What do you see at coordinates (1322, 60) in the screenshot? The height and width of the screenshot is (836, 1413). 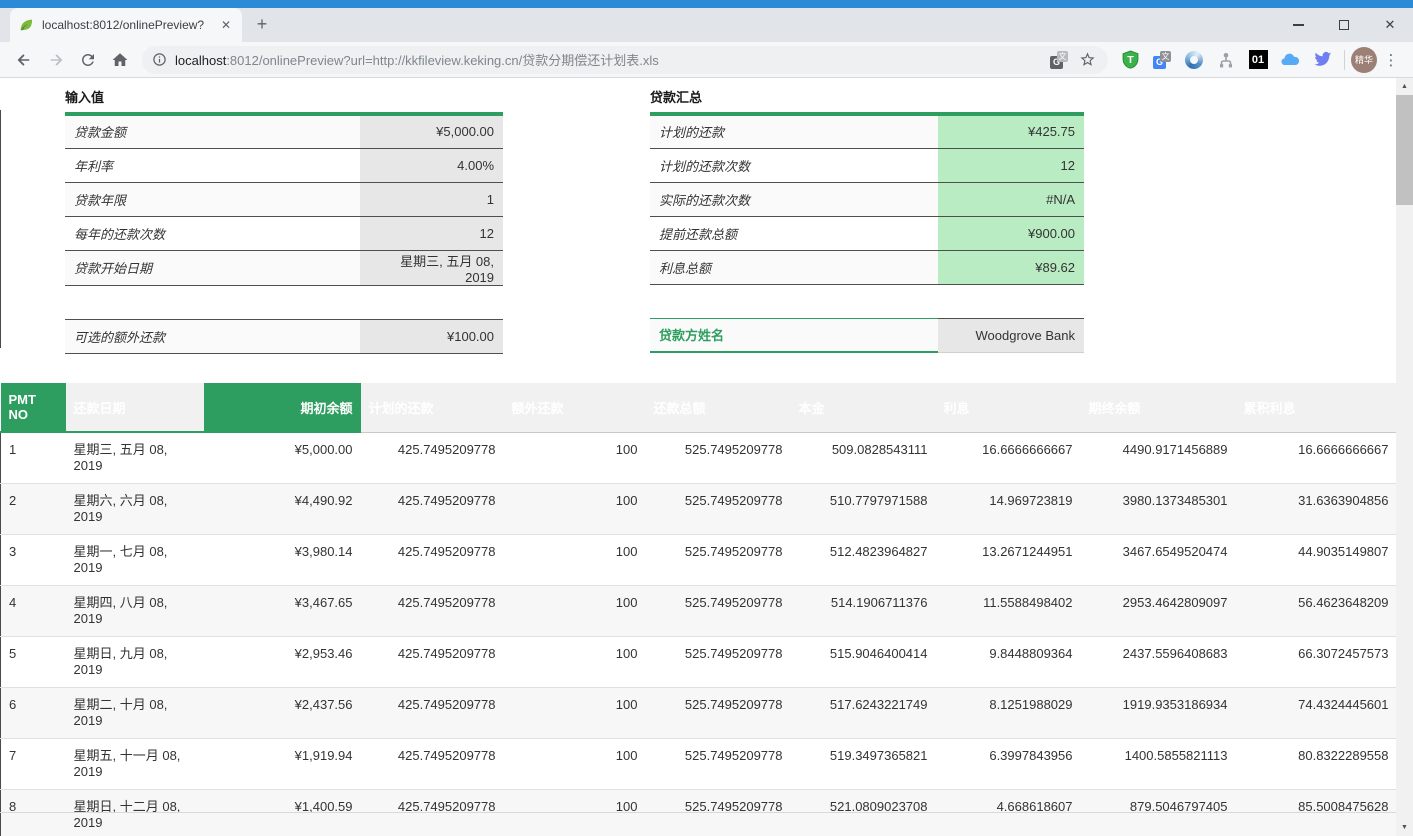 I see `bird-extension-button` at bounding box center [1322, 60].